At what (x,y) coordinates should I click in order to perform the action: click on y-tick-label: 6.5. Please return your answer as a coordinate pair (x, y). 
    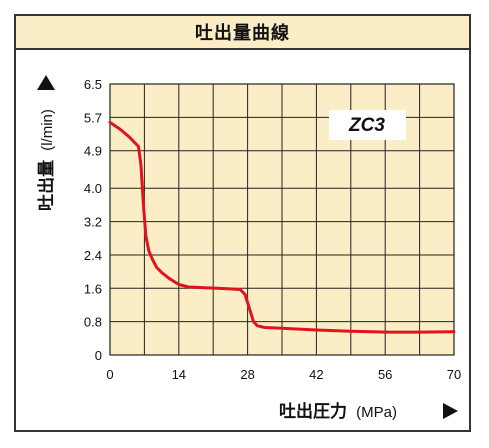
    Looking at the image, I should click on (93, 84).